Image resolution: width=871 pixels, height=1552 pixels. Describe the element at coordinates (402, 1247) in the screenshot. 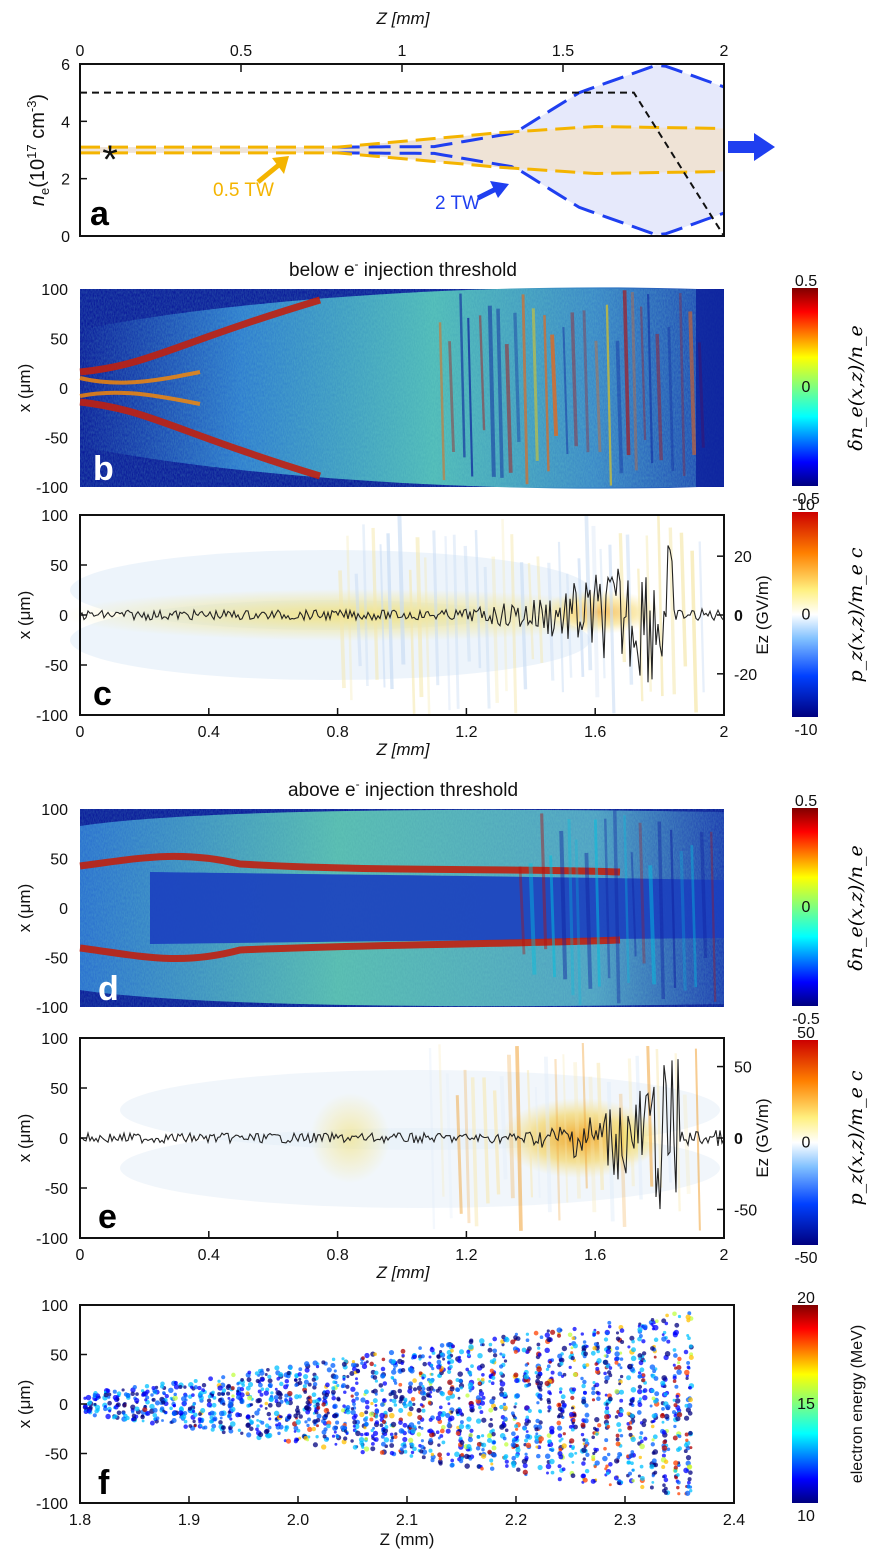

I see `panel-e-x-ticks: 0 0.4 0.8 1.2 1.6 2` at that location.